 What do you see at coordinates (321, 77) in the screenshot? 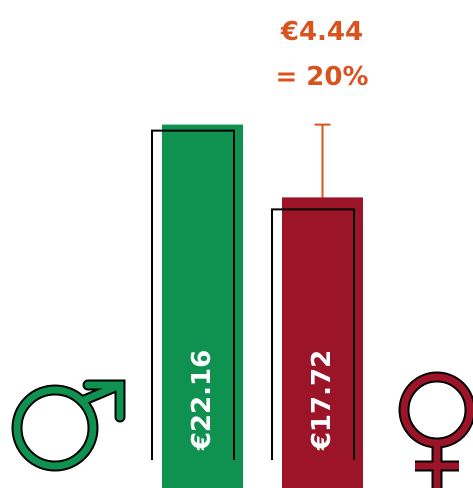
I see `difference-percent-label: = 20%` at bounding box center [321, 77].